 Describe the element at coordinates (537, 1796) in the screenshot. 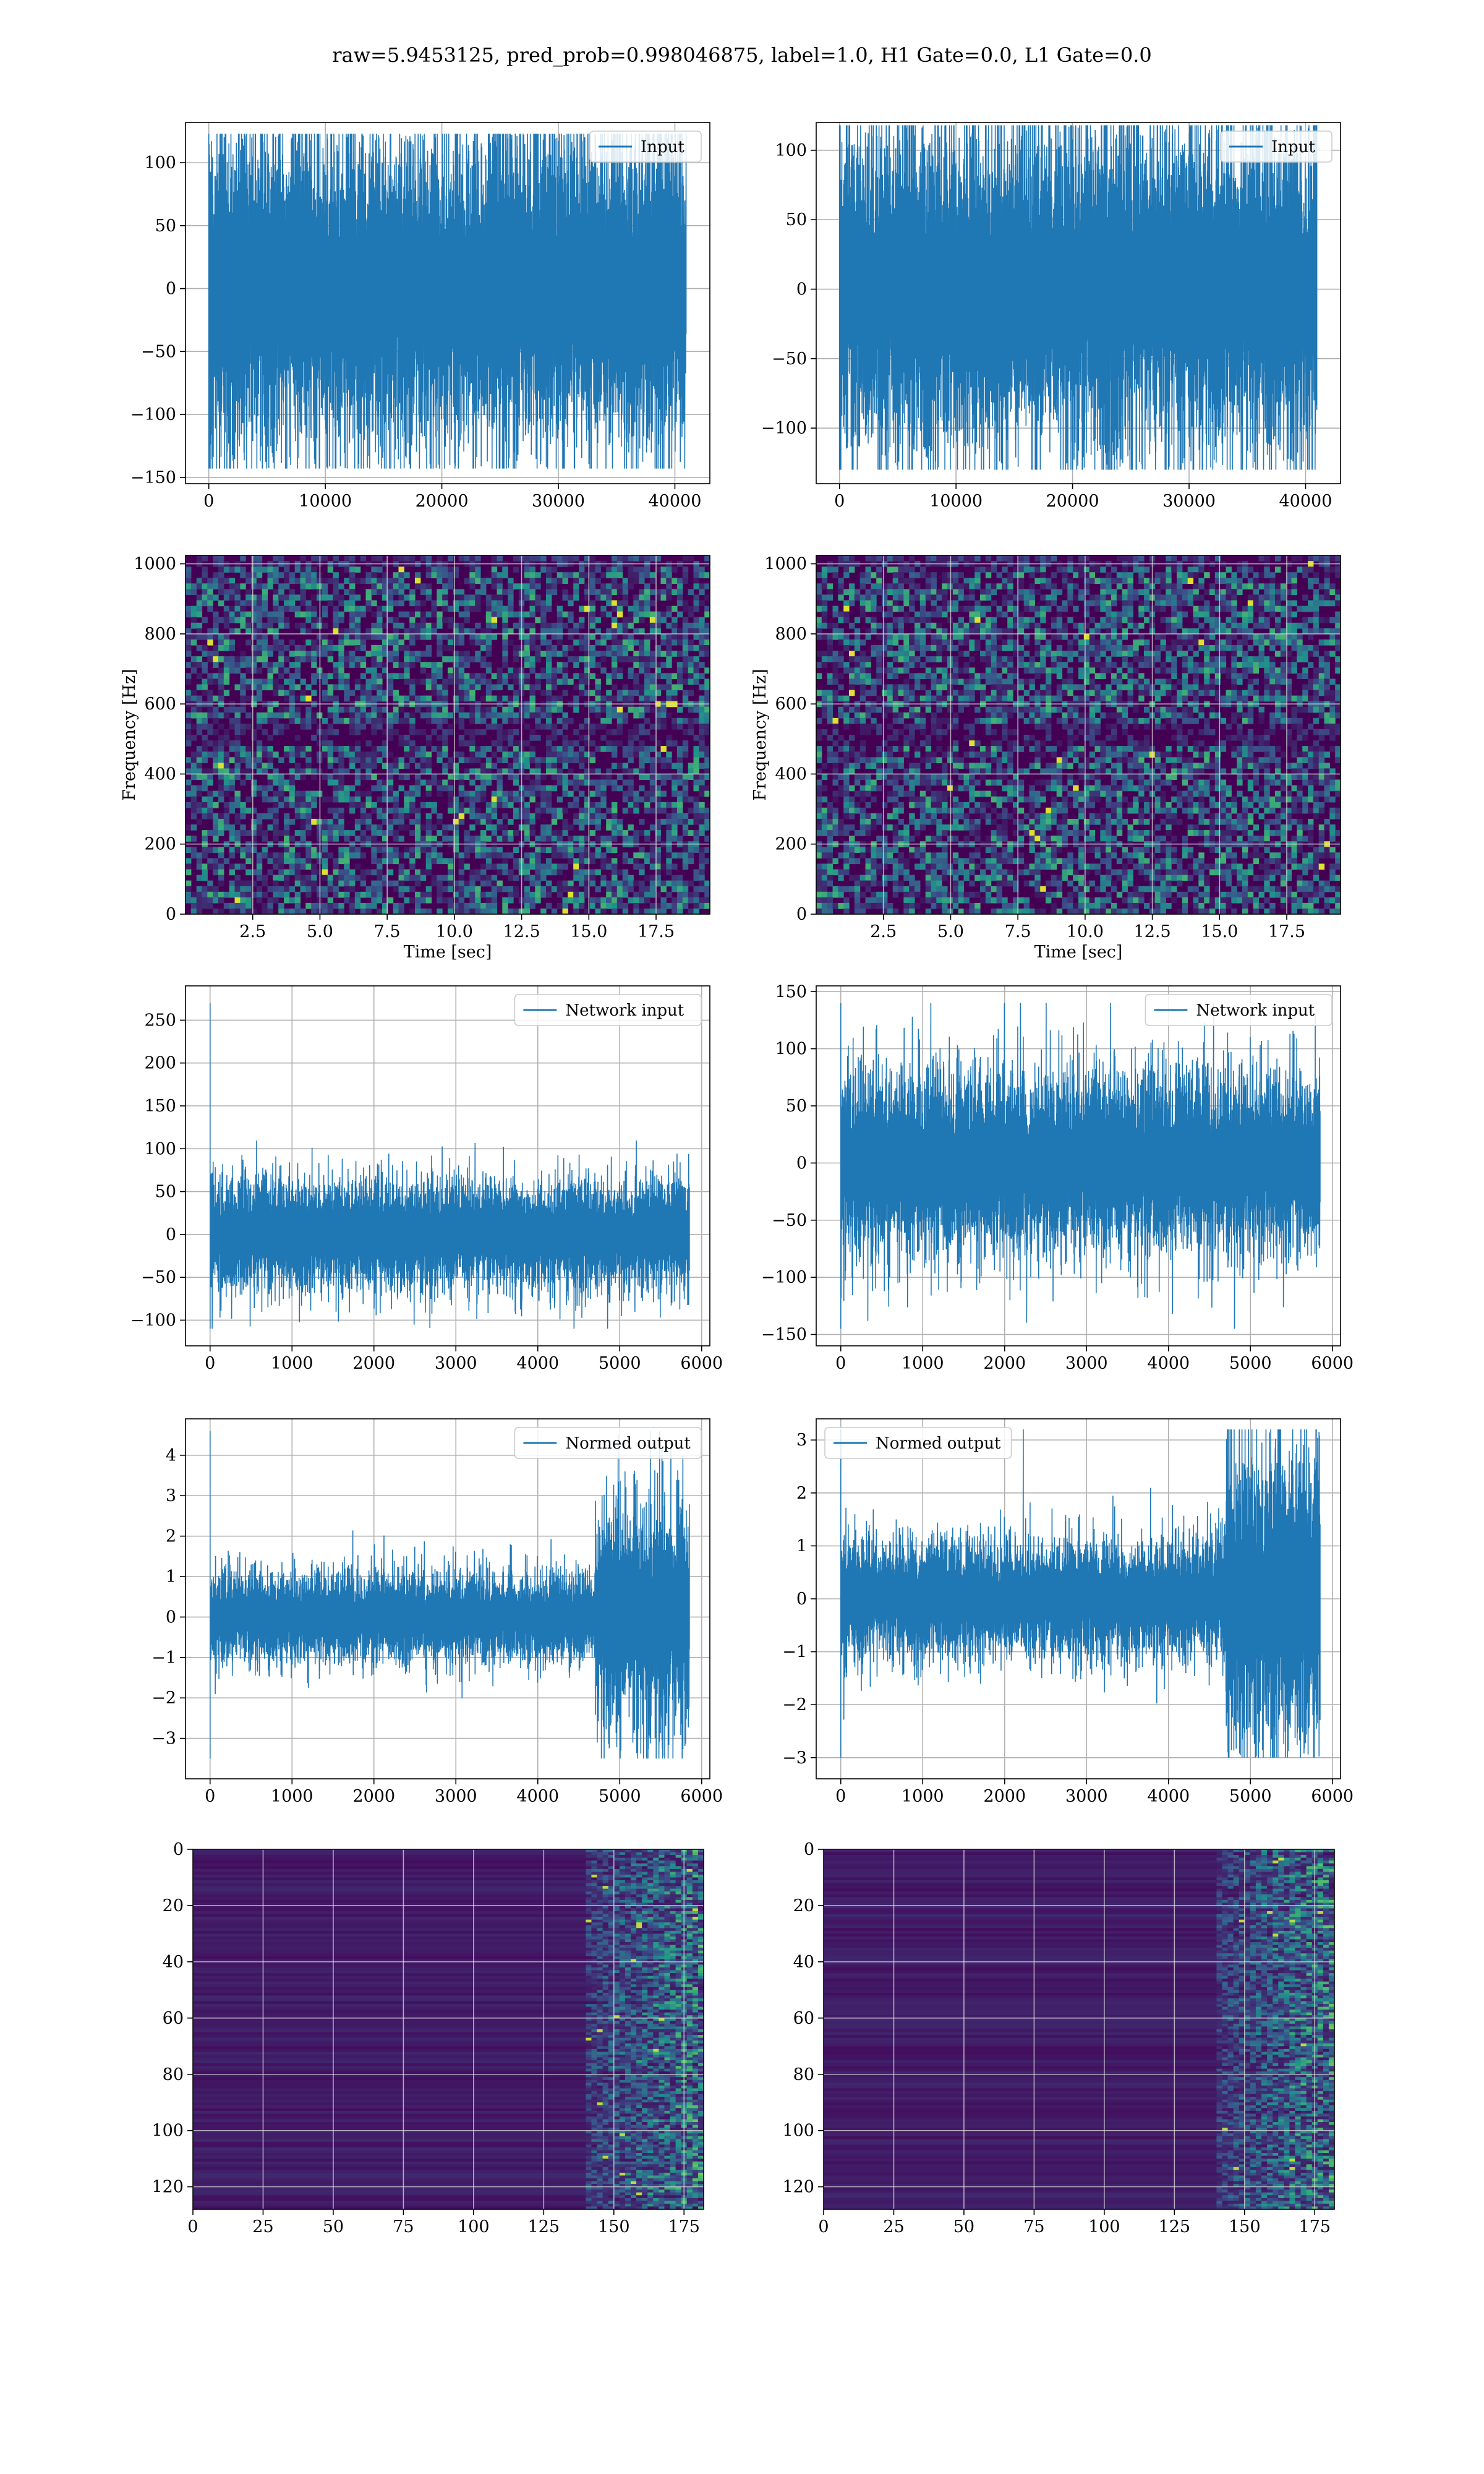

I see `normed-output-h1-xtick-label: 4000` at that location.